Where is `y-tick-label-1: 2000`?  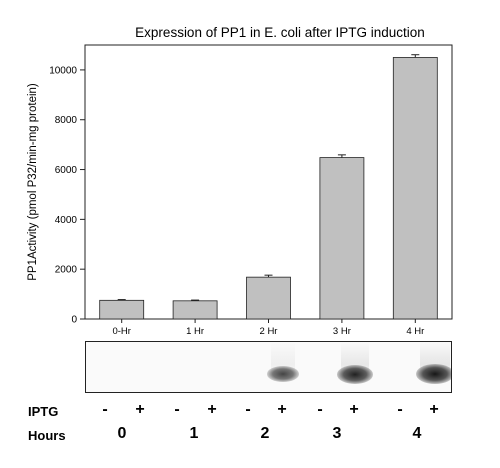 y-tick-label-1: 2000 is located at coordinates (66, 270).